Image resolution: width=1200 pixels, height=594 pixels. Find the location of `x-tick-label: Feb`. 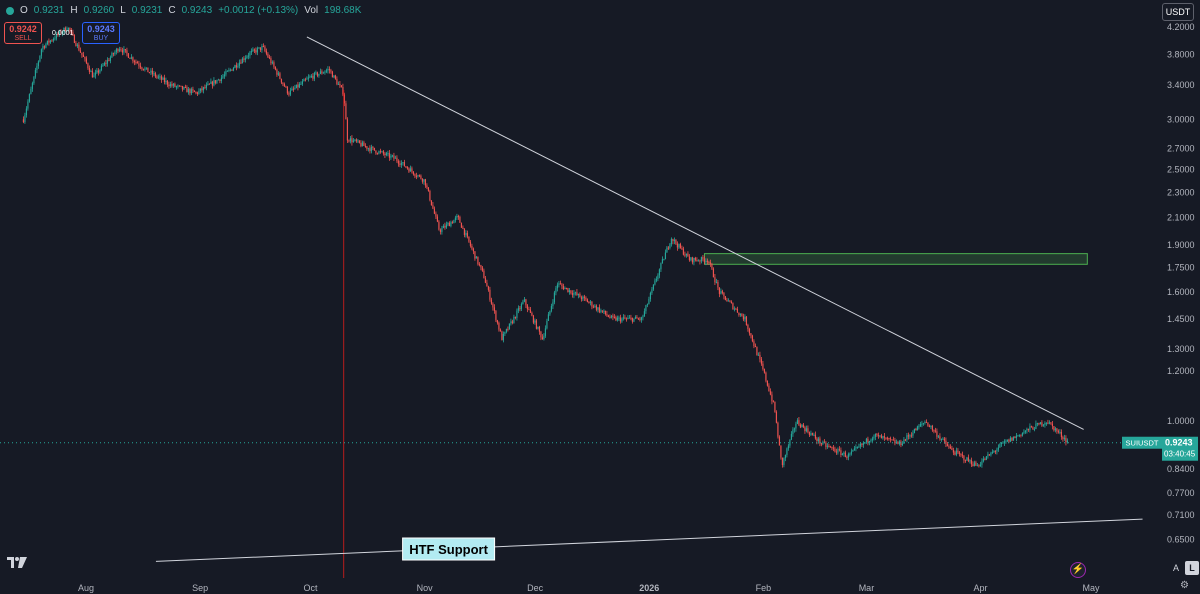

x-tick-label: Feb is located at coordinates (764, 588).